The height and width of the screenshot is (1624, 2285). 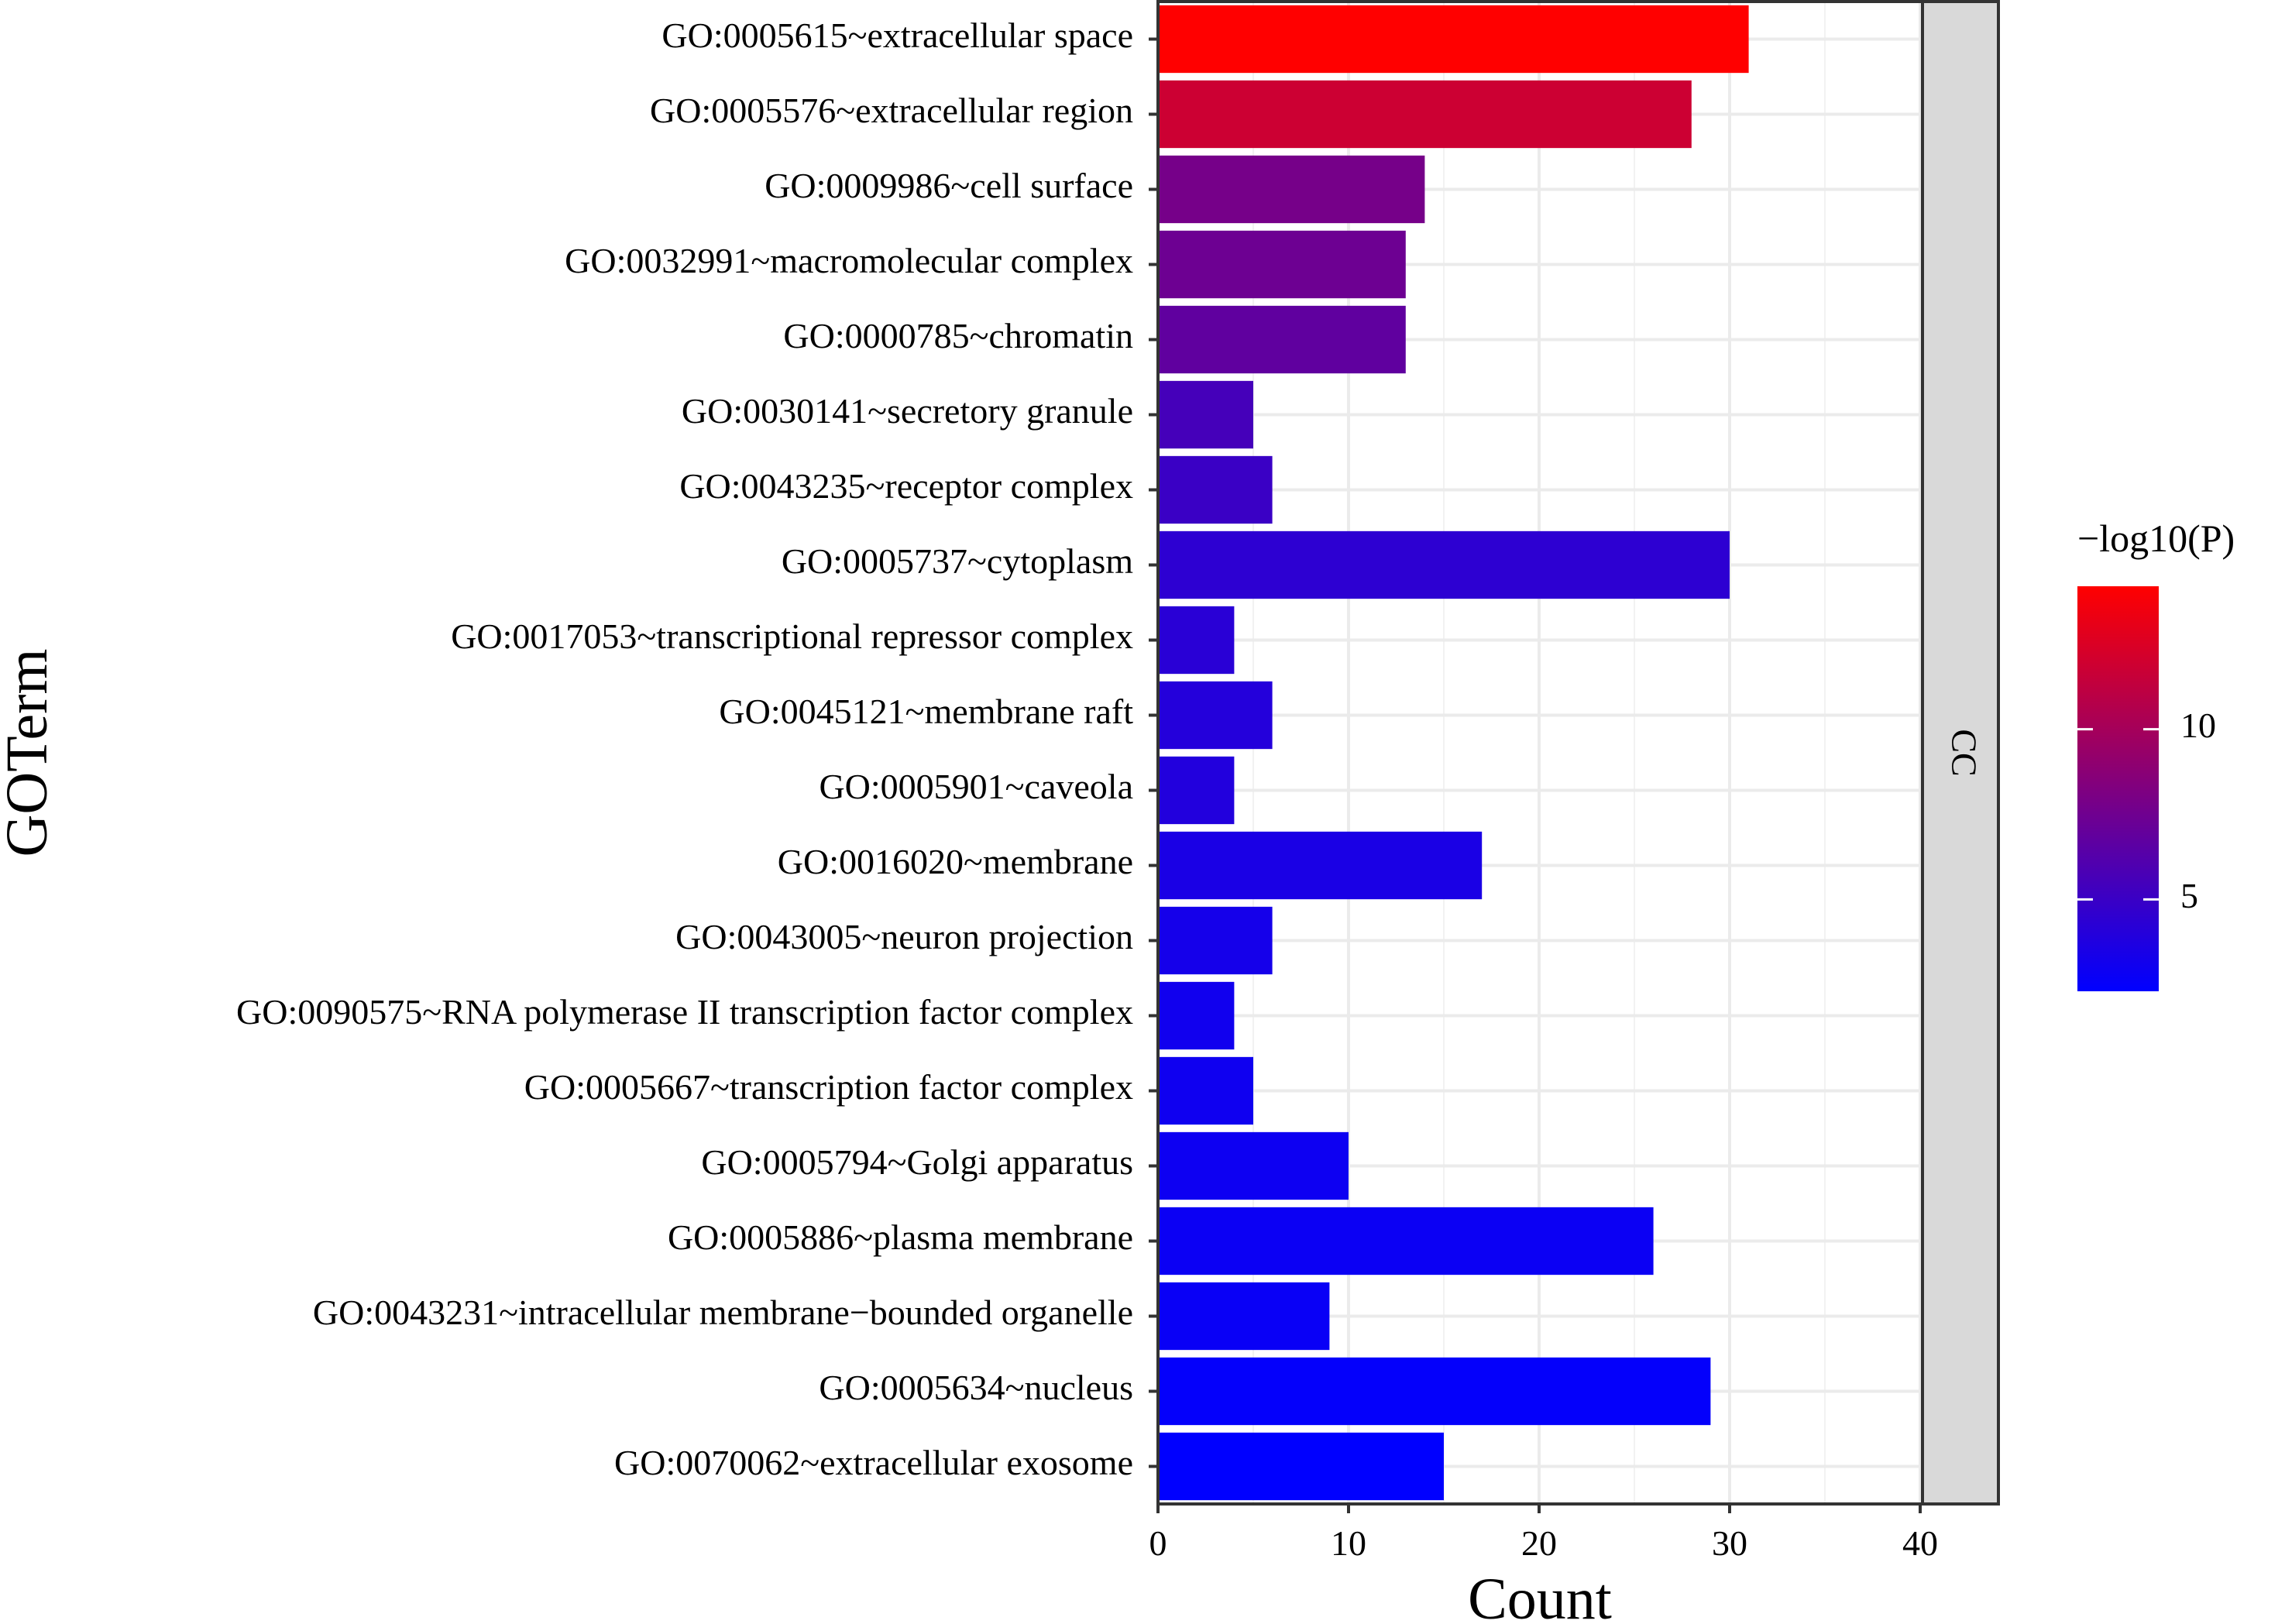 What do you see at coordinates (849, 260) in the screenshot?
I see `y-tick-label: GO:0032991~macromolecular complex` at bounding box center [849, 260].